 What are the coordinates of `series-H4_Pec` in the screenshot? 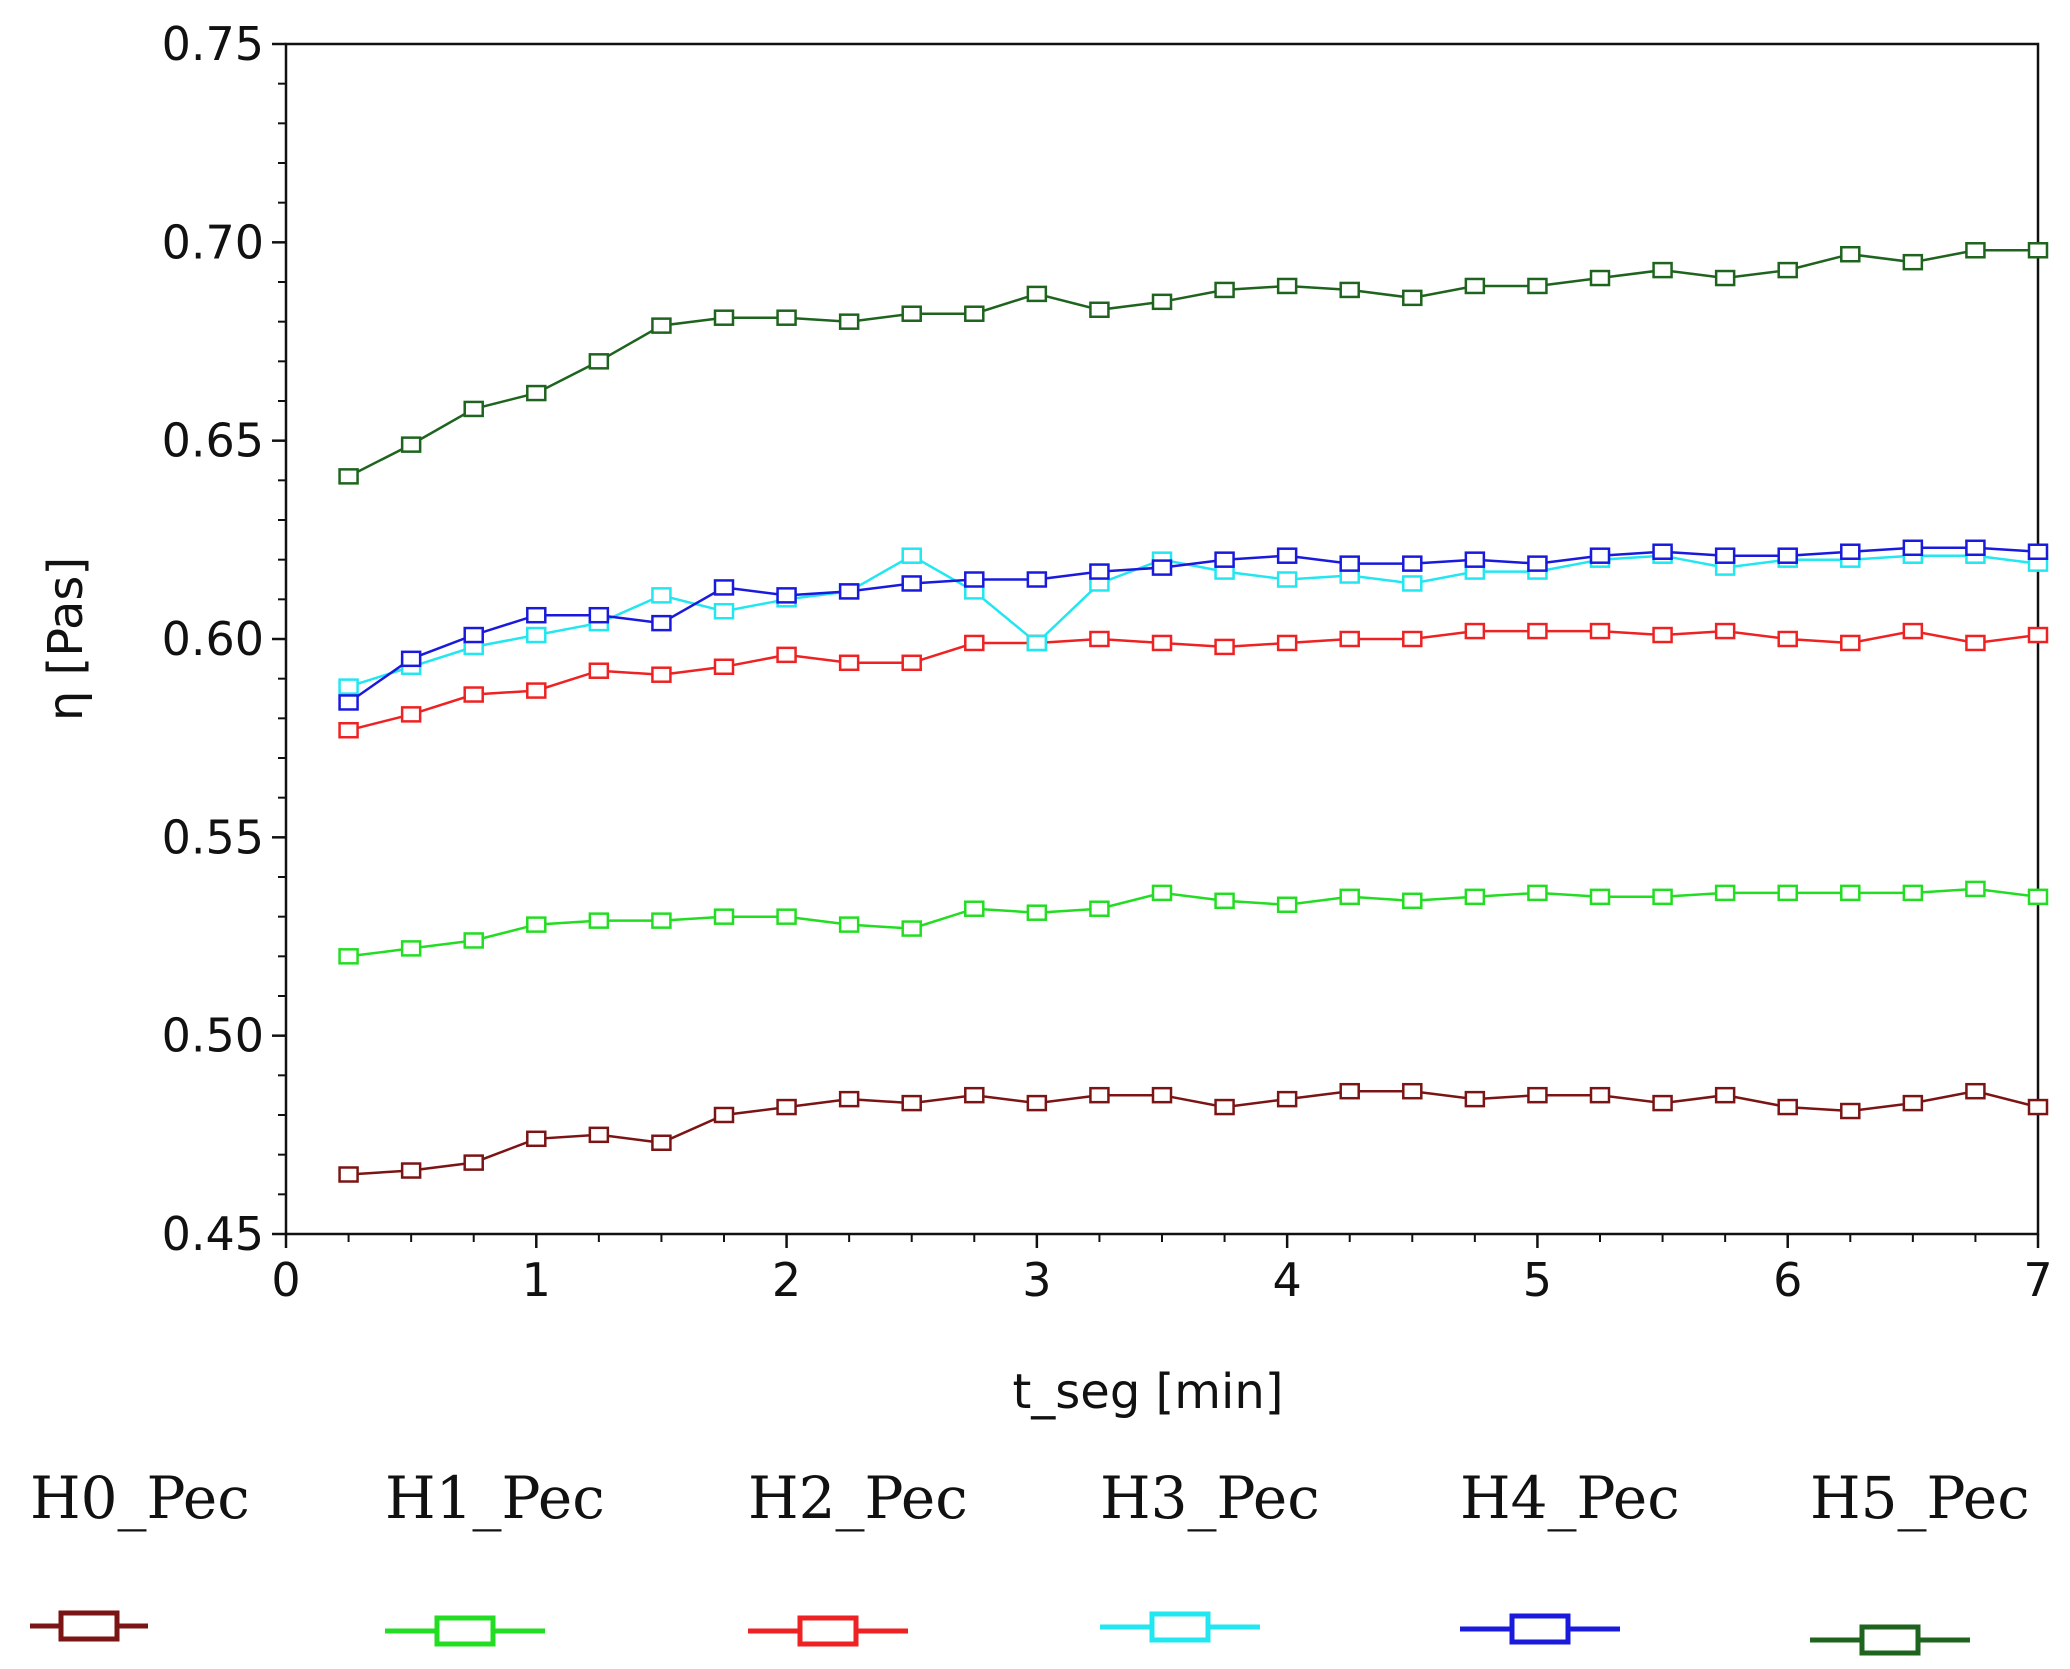 It's located at (1193, 625).